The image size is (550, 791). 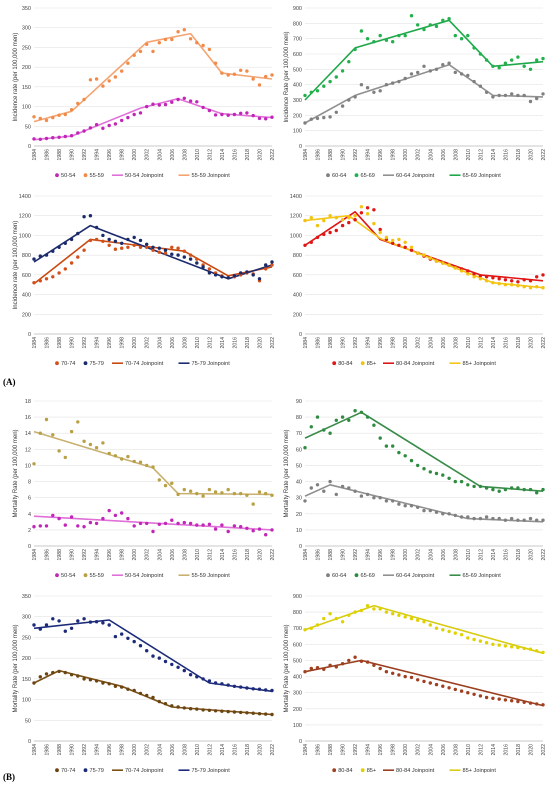 I want to click on y-tick-label: 50, so click(x=299, y=466).